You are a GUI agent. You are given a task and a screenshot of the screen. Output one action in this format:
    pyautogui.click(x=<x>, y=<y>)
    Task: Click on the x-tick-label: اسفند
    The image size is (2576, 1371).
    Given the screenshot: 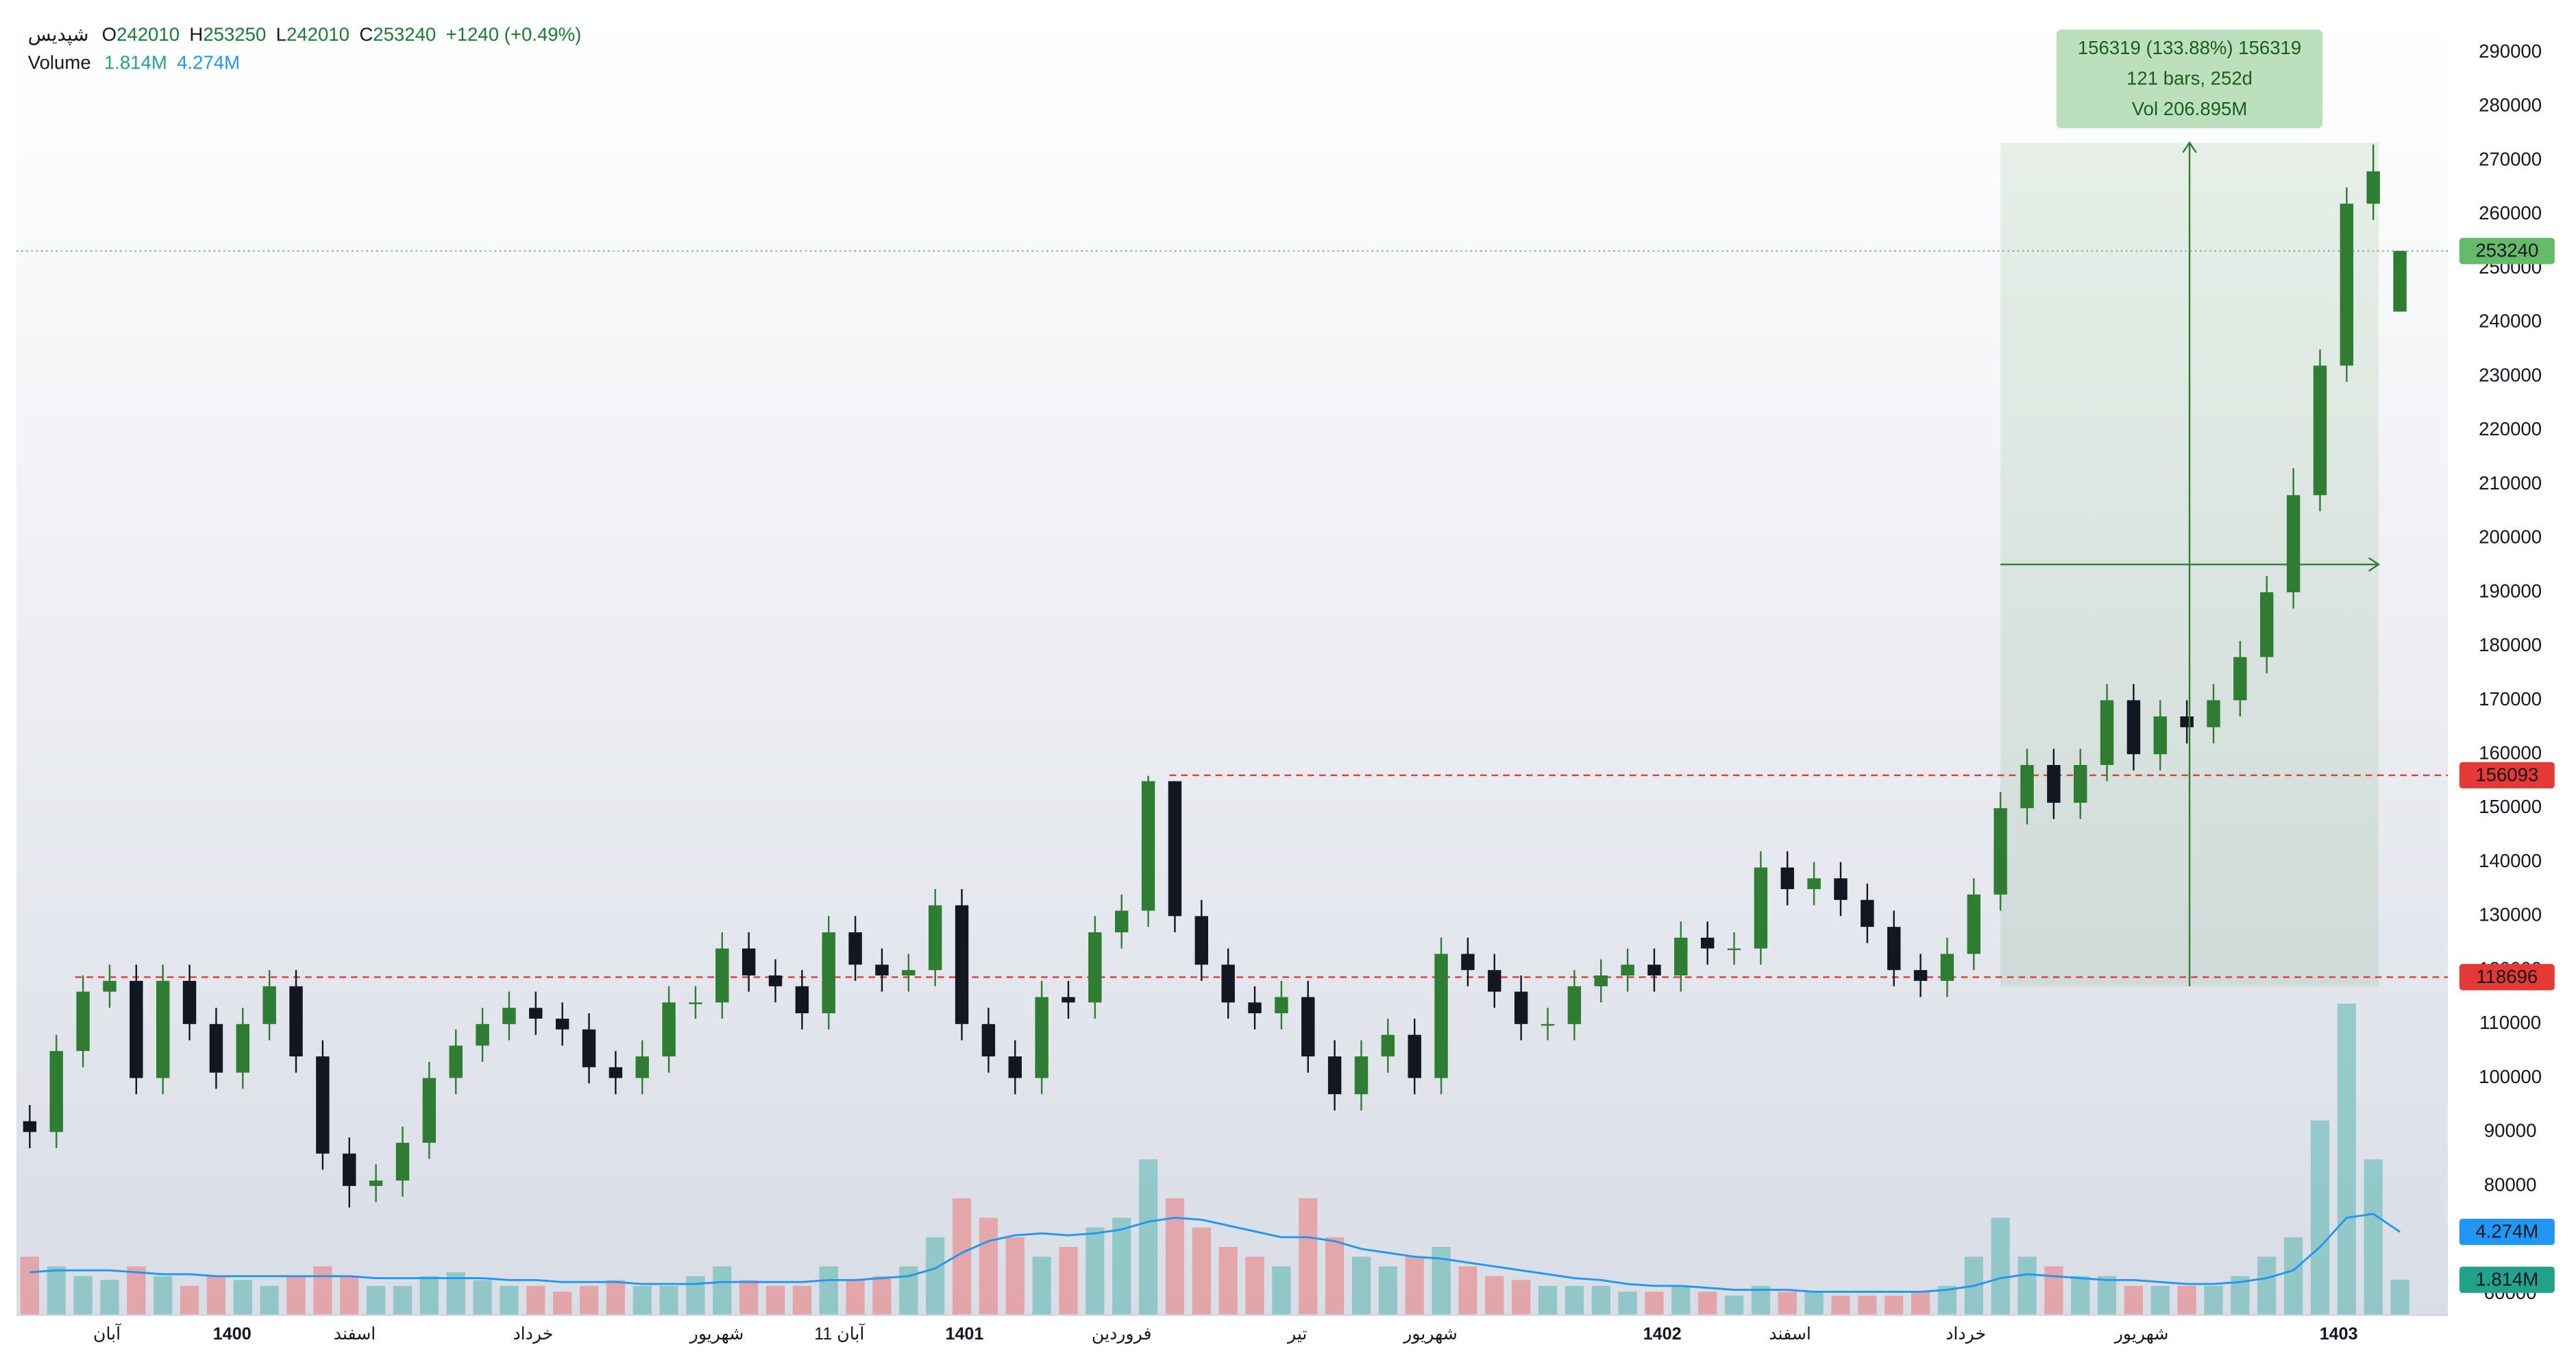 What is the action you would take?
    pyautogui.click(x=1790, y=1334)
    